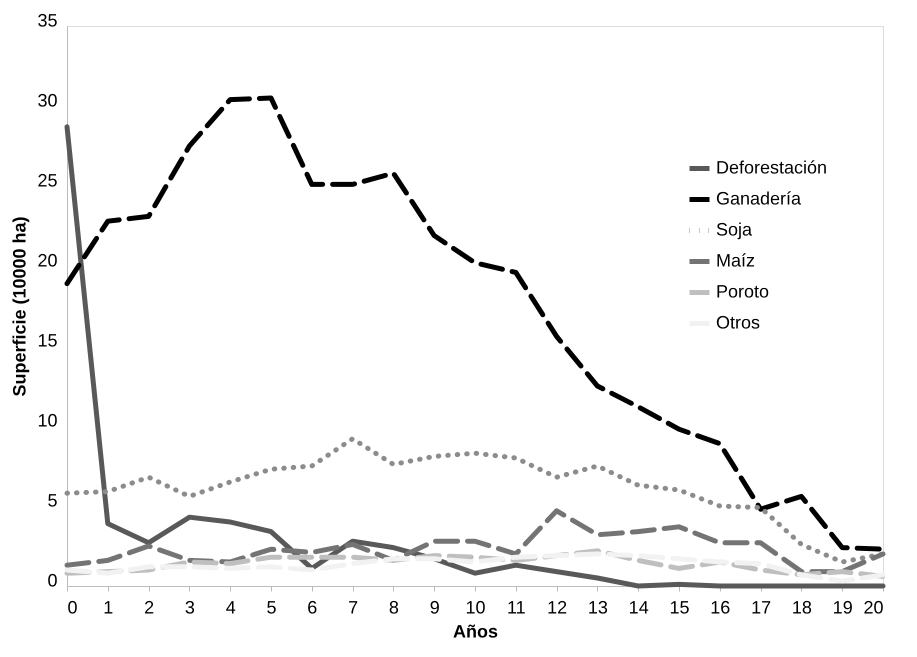  What do you see at coordinates (231, 608) in the screenshot?
I see `x-tick-label: 4` at bounding box center [231, 608].